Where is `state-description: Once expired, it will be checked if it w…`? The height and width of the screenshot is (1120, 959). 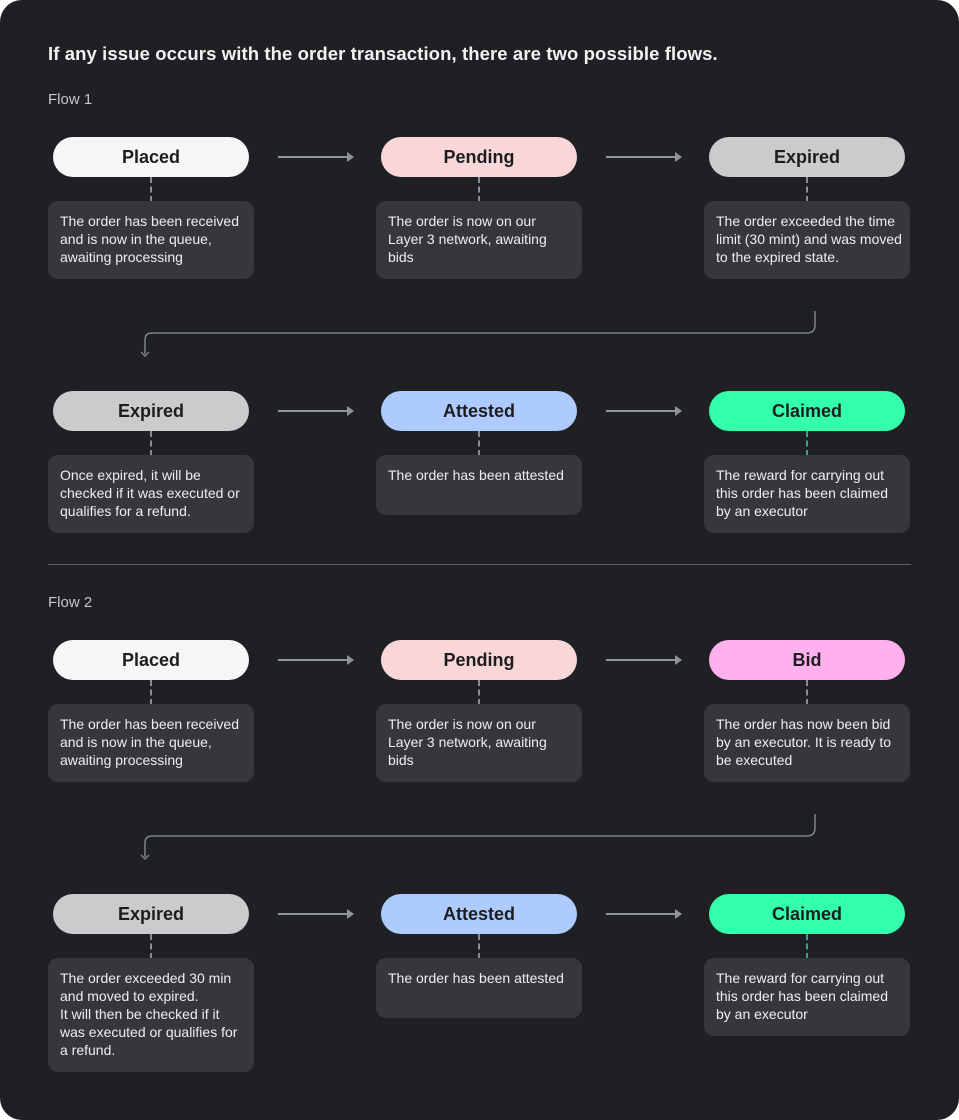
state-description: Once expired, it will be checked if it w… is located at coordinates (151, 494).